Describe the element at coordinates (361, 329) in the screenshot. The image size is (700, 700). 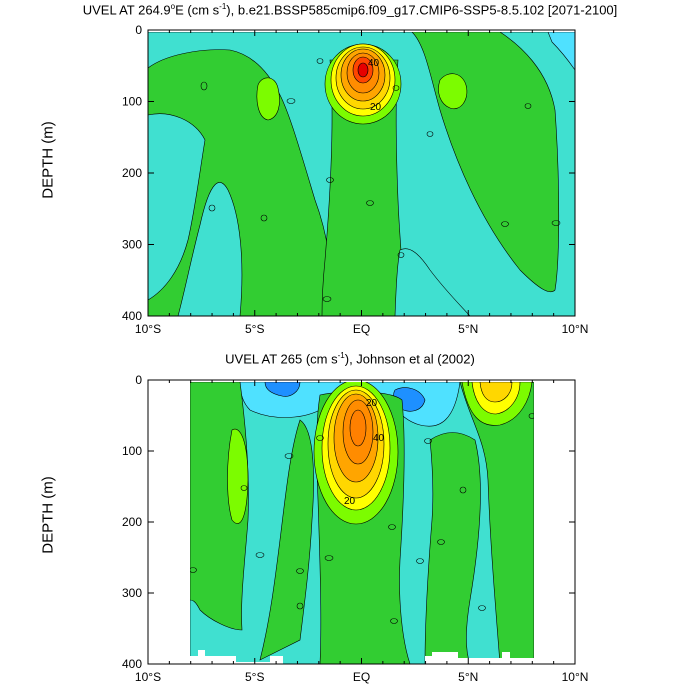
I see `top-x-tick-label: EQ` at that location.